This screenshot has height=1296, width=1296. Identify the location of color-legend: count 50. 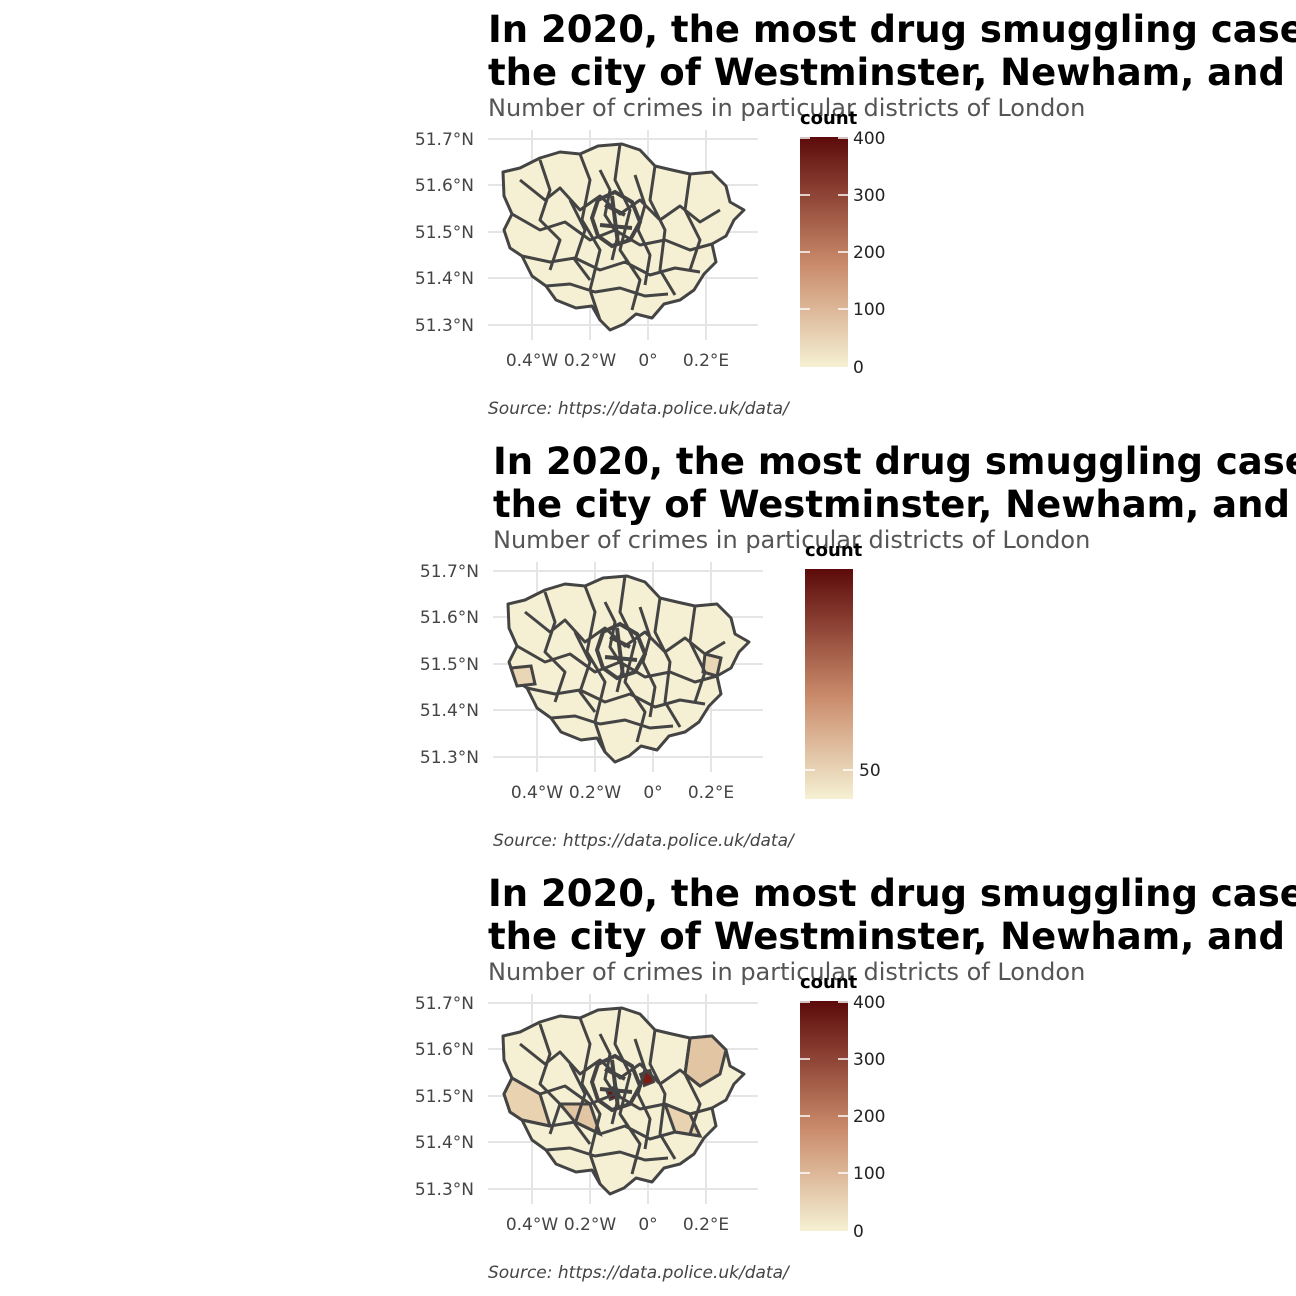
(843, 669).